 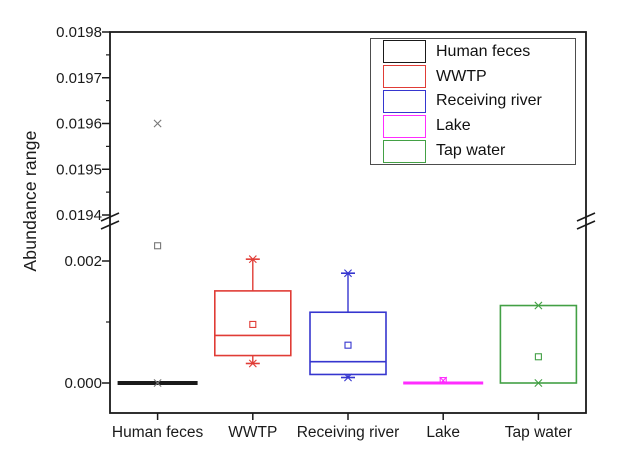 I want to click on x-category-label: Lake, so click(x=443, y=432).